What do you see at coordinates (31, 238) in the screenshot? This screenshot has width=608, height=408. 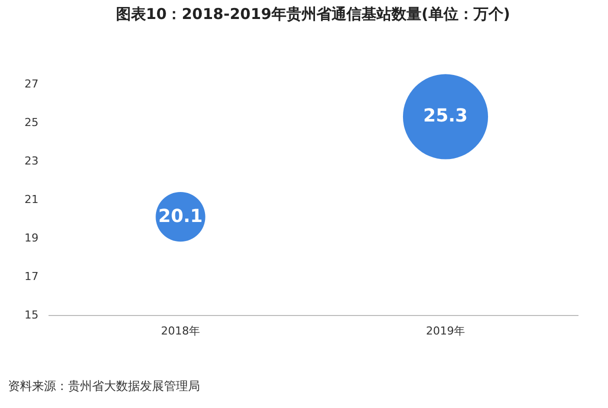 I see `y-tick-label: 19` at bounding box center [31, 238].